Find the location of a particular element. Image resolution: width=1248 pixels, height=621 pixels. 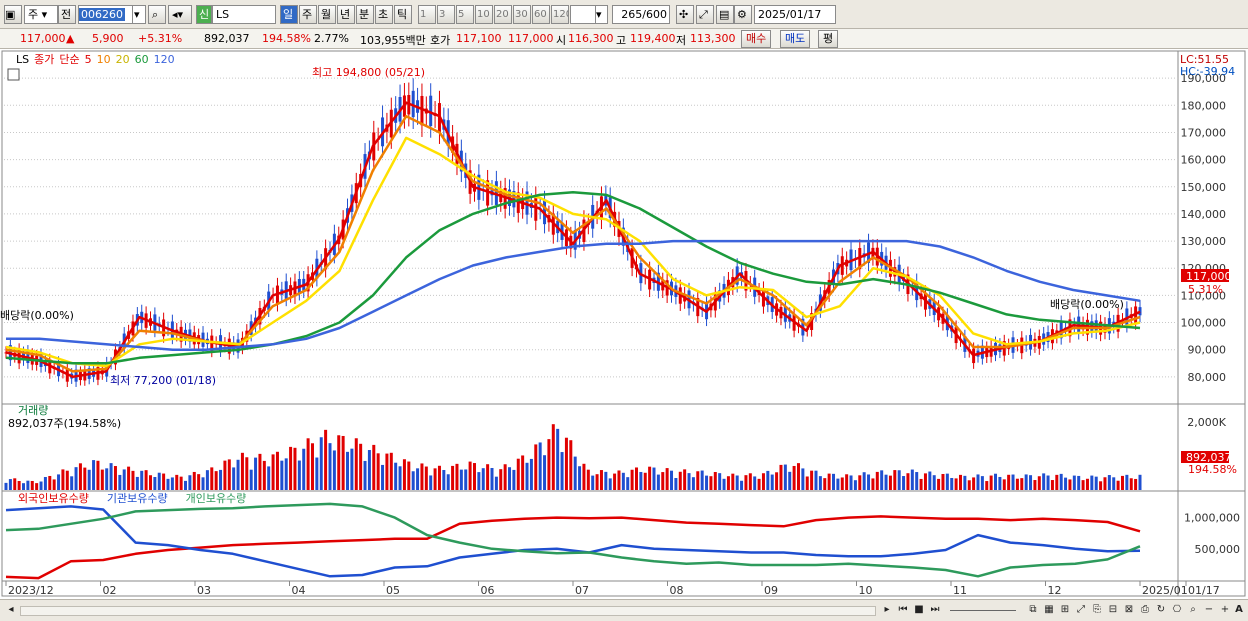

scroll-right-icon: ▸ is located at coordinates (887, 609).